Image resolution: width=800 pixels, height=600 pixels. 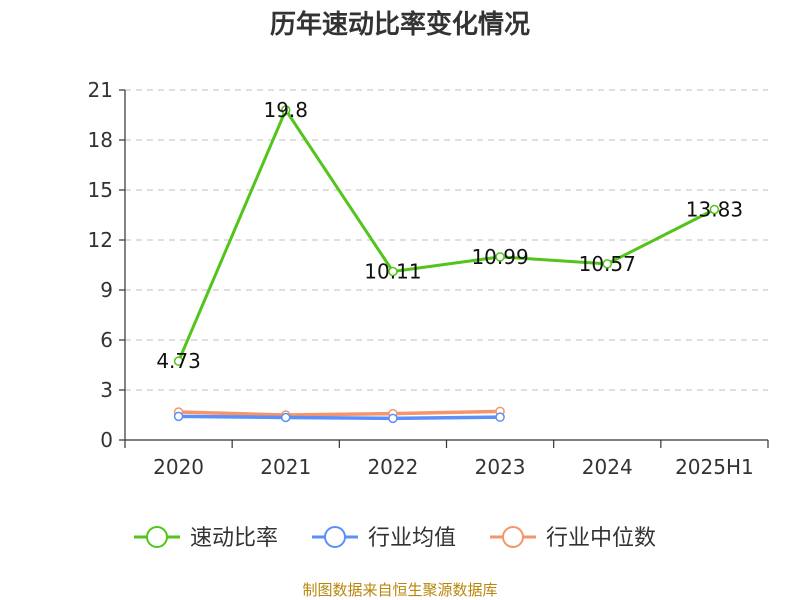 I want to click on x-tick-label-2020: 2020, so click(x=178, y=467).